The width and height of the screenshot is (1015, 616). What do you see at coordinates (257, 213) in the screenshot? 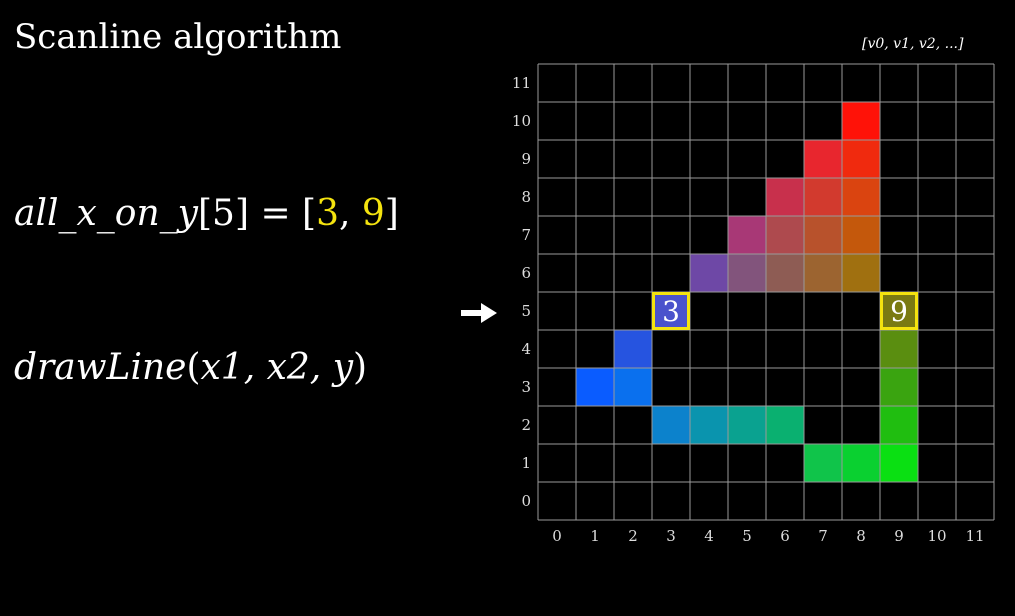
I see `eq1-open: [5] = [` at bounding box center [257, 213].